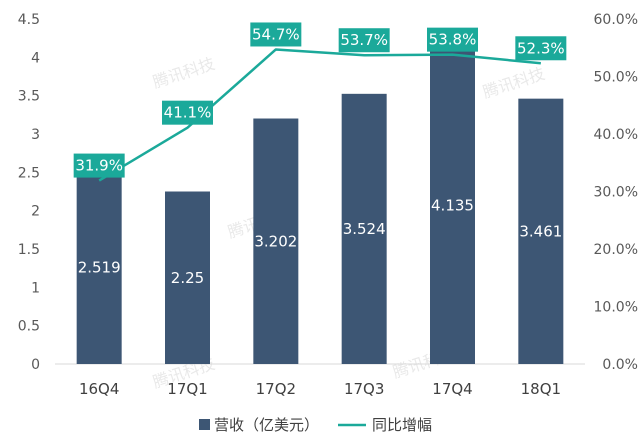 Image resolution: width=641 pixels, height=446 pixels. I want to click on bar-value-label: 3.202, so click(275, 241).